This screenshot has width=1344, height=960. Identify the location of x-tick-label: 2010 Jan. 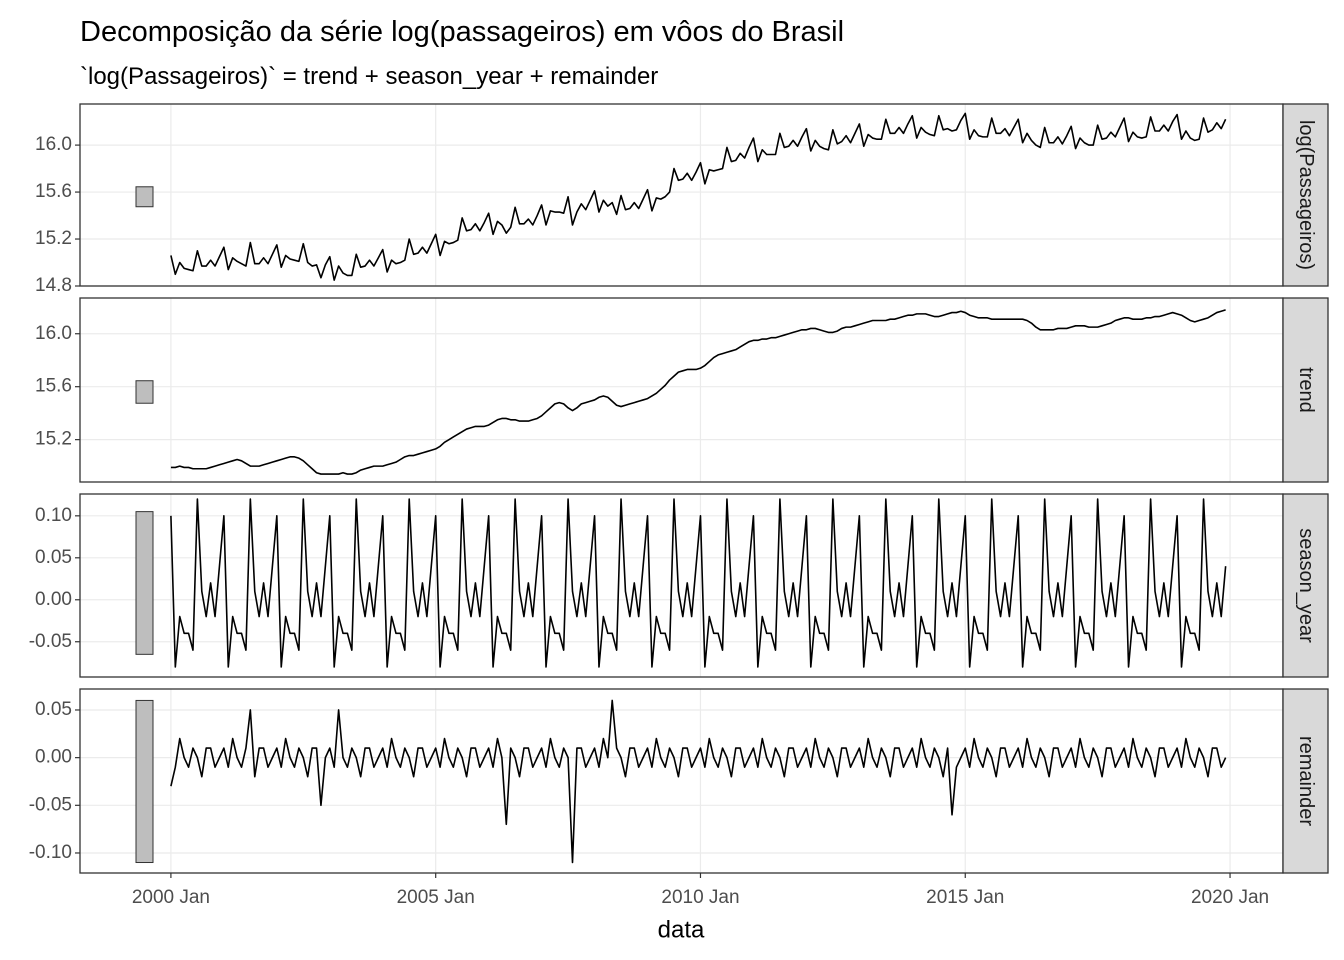
(700, 897).